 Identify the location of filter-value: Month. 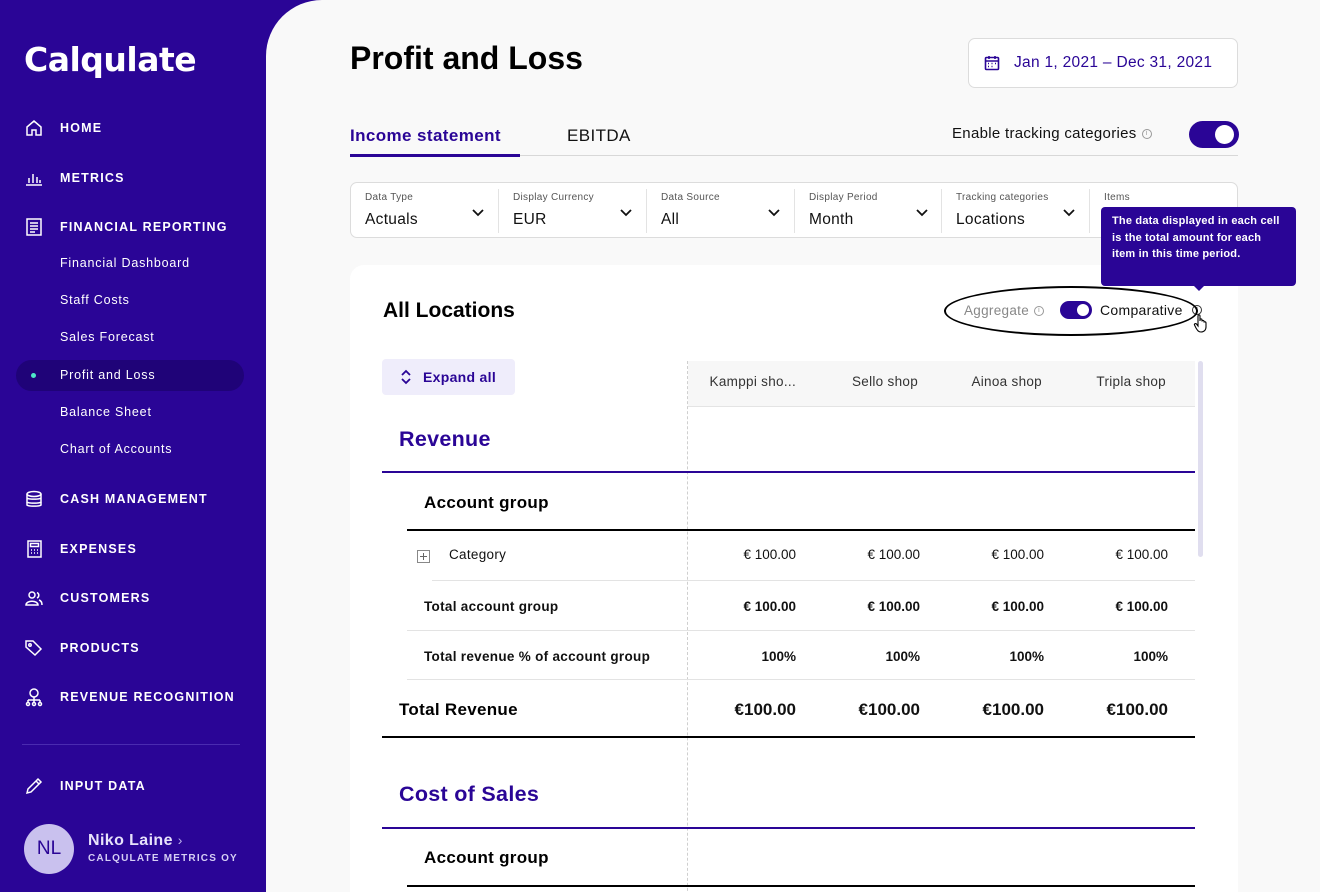
(831, 219).